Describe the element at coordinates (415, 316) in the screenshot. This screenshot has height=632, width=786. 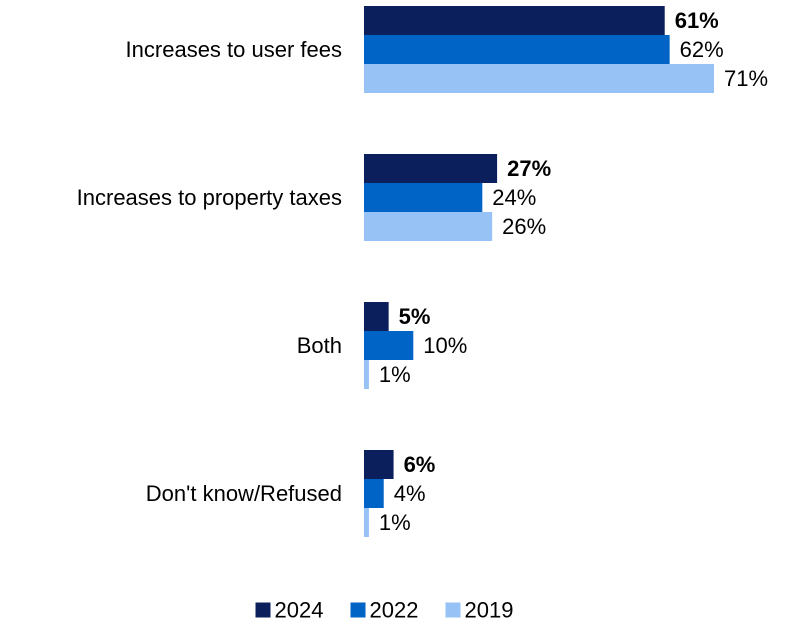
I see `data-label-2024: 5%` at that location.